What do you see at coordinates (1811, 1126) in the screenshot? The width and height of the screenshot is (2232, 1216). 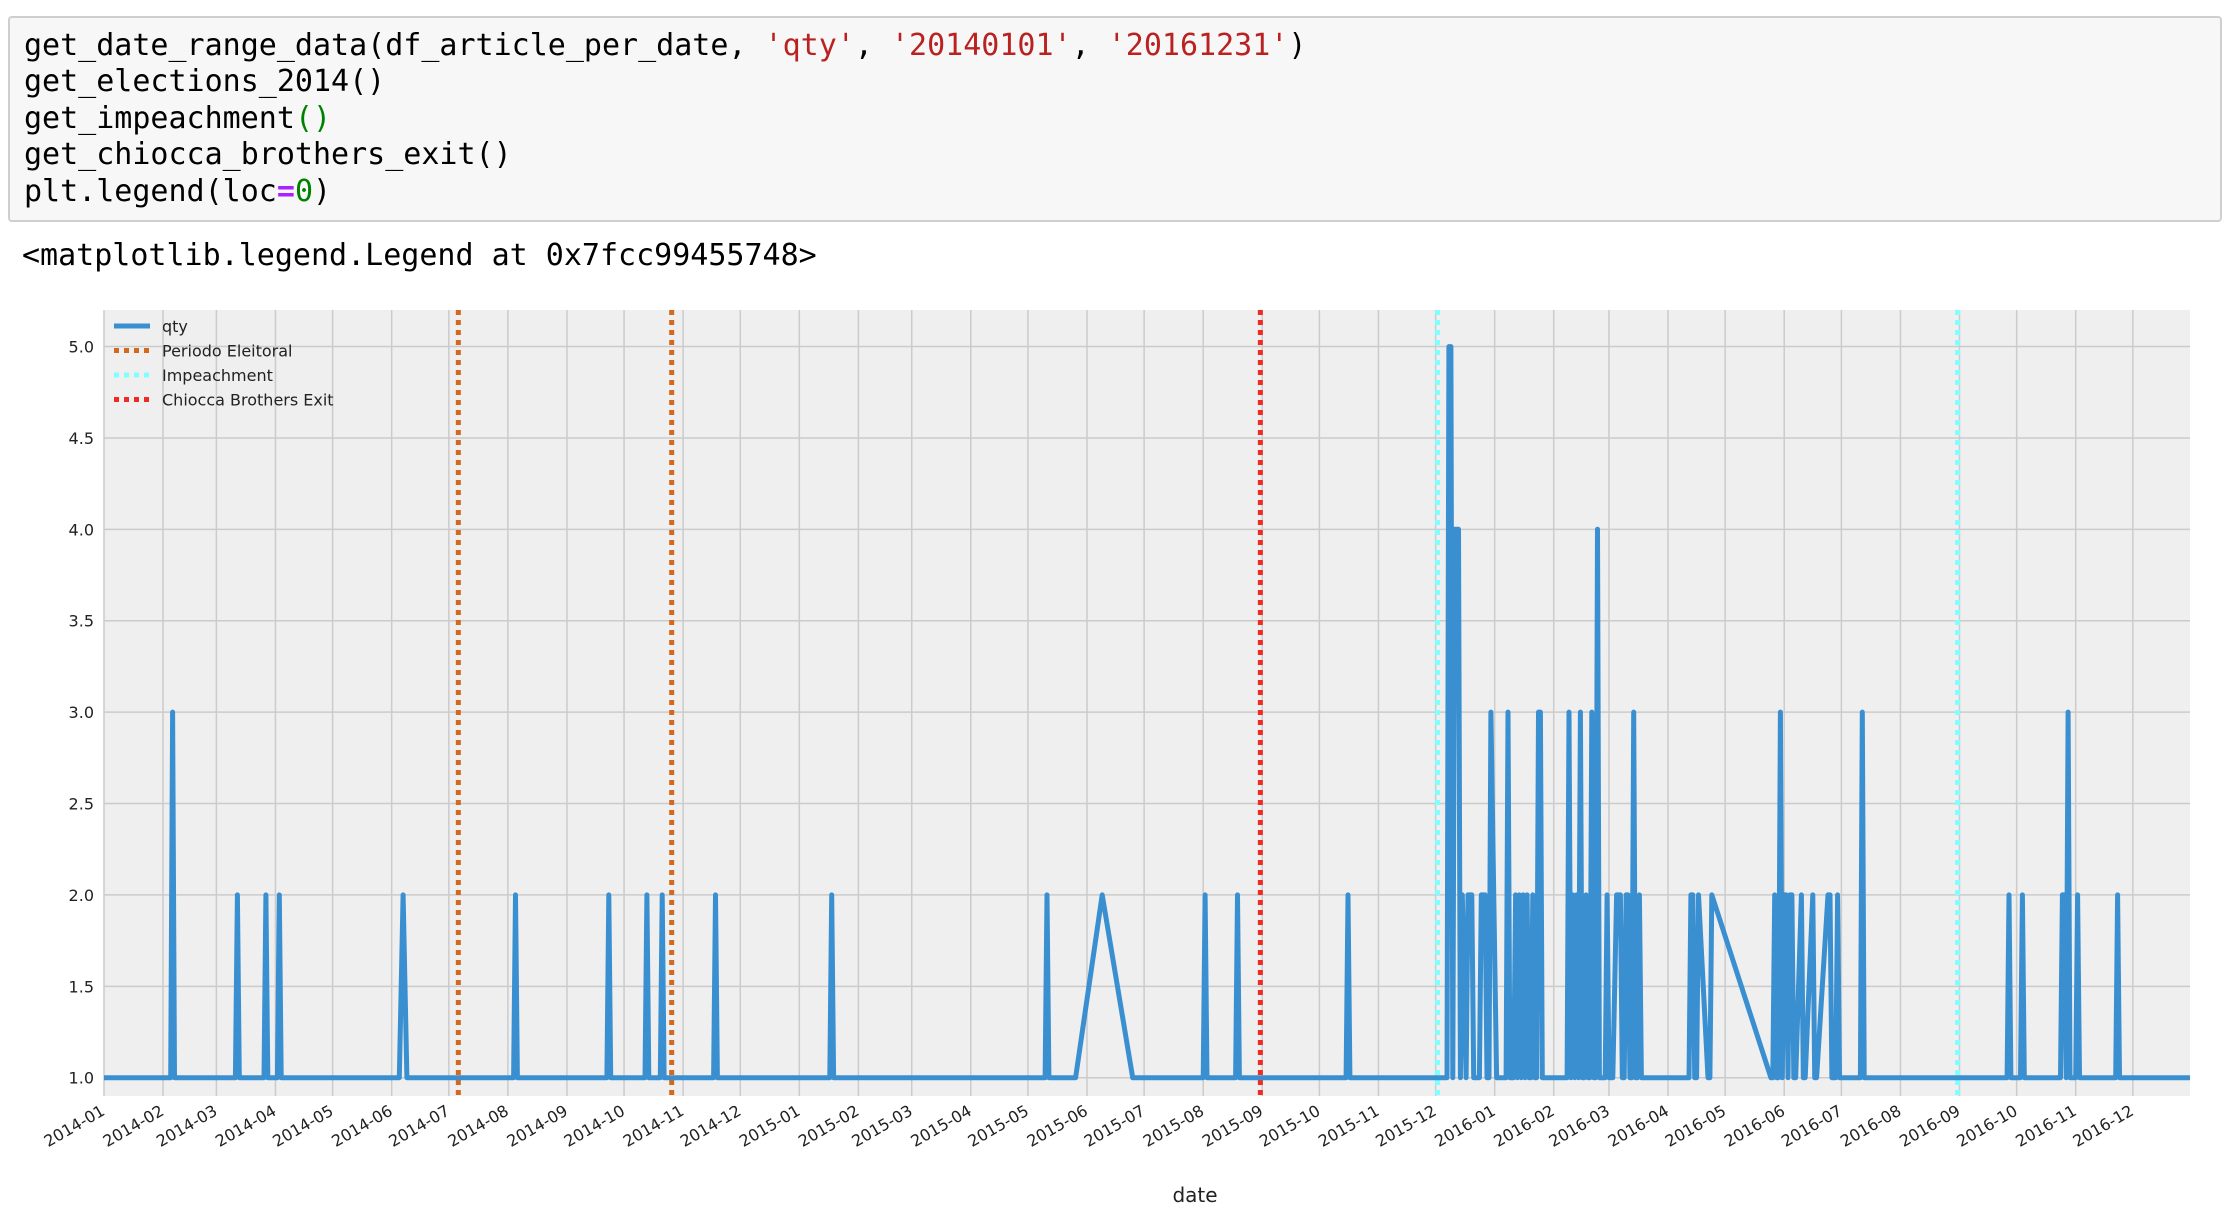 I see `x-tick-label: 2016-07` at bounding box center [1811, 1126].